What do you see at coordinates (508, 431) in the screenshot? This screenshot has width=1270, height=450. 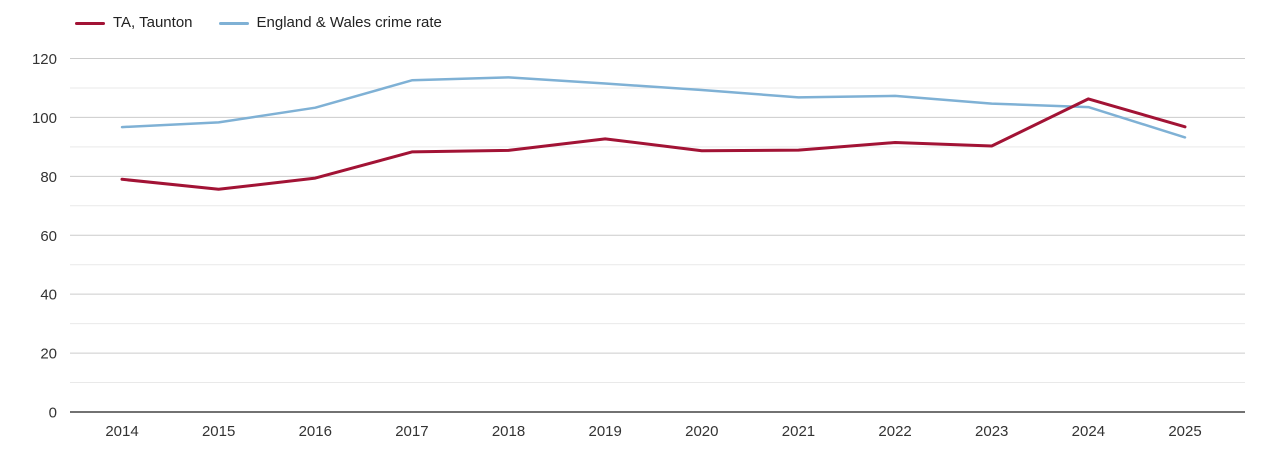 I see `svg-text: 2018` at bounding box center [508, 431].